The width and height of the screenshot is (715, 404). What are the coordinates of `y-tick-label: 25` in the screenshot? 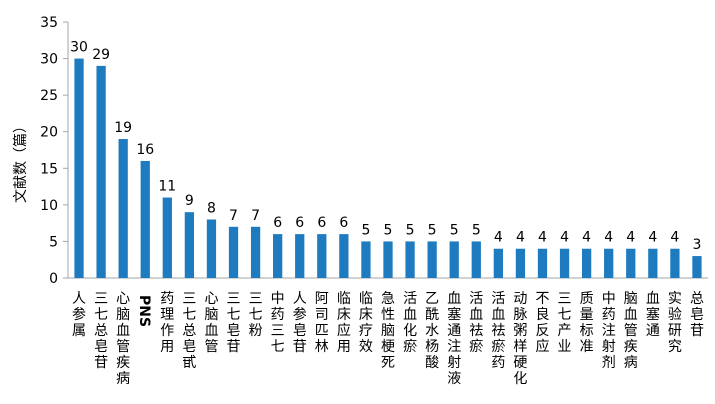 It's located at (49, 96).